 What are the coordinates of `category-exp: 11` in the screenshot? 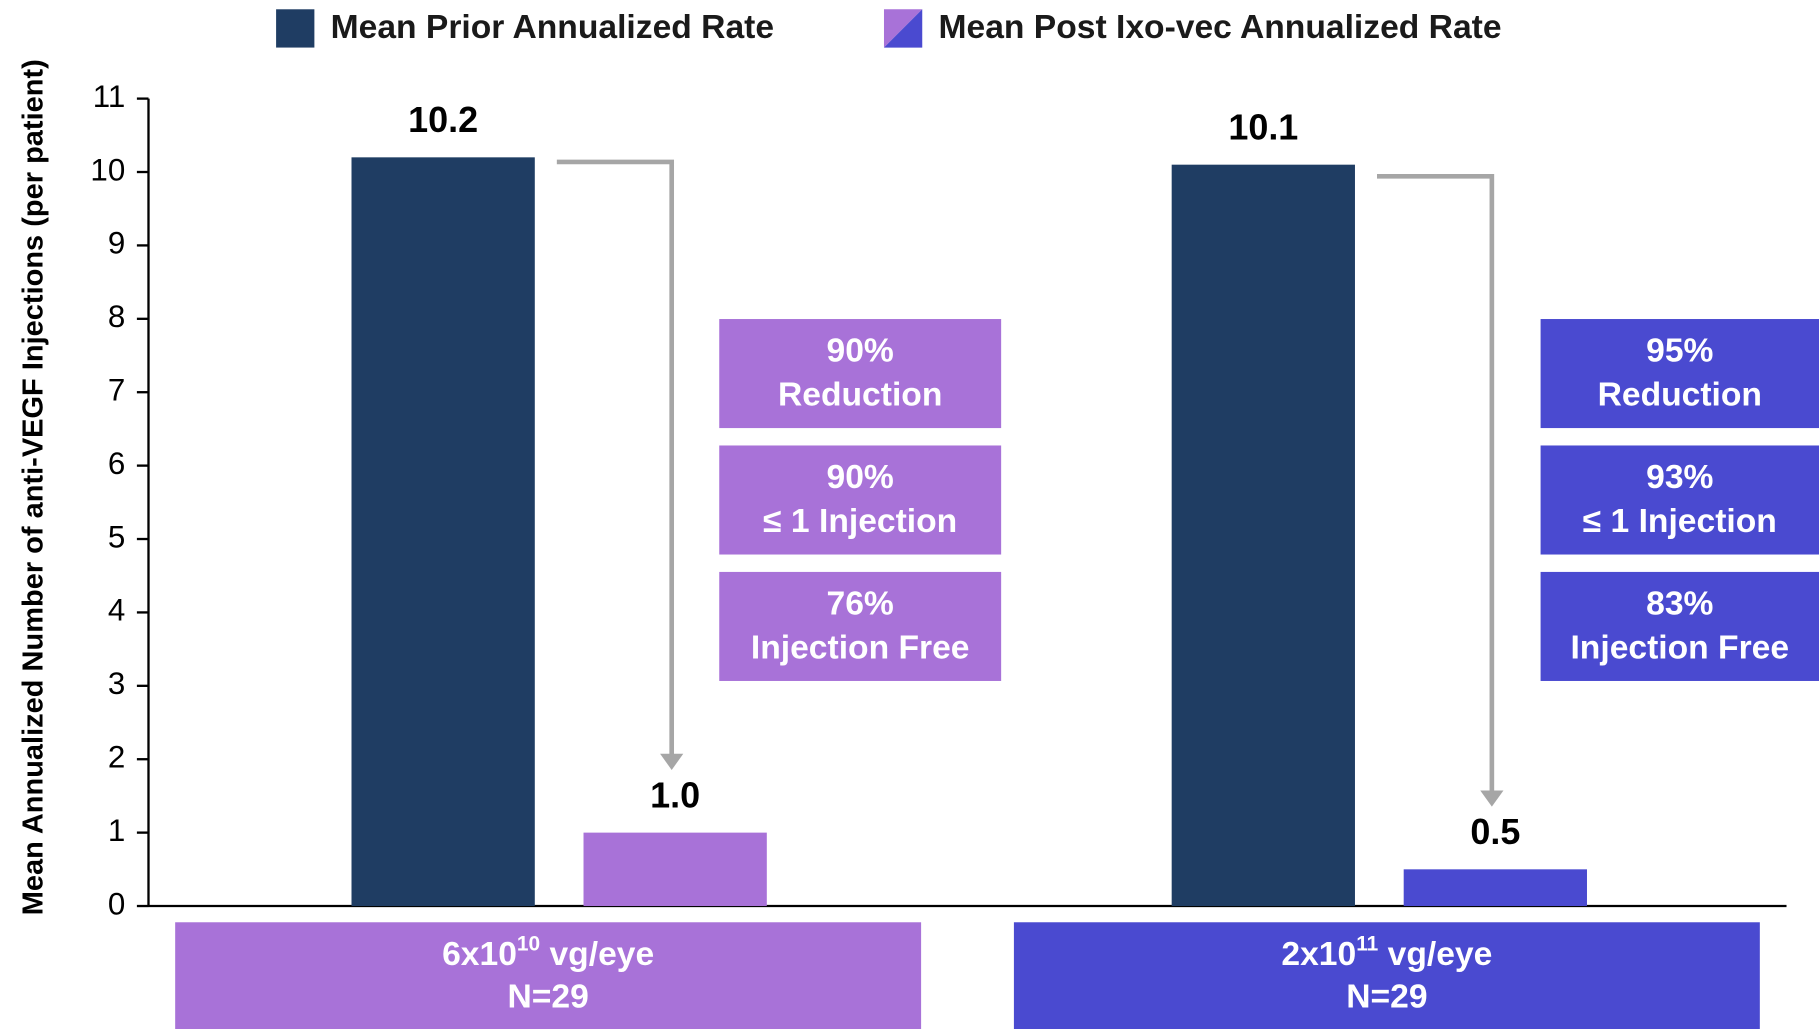 It's located at (1367, 943).